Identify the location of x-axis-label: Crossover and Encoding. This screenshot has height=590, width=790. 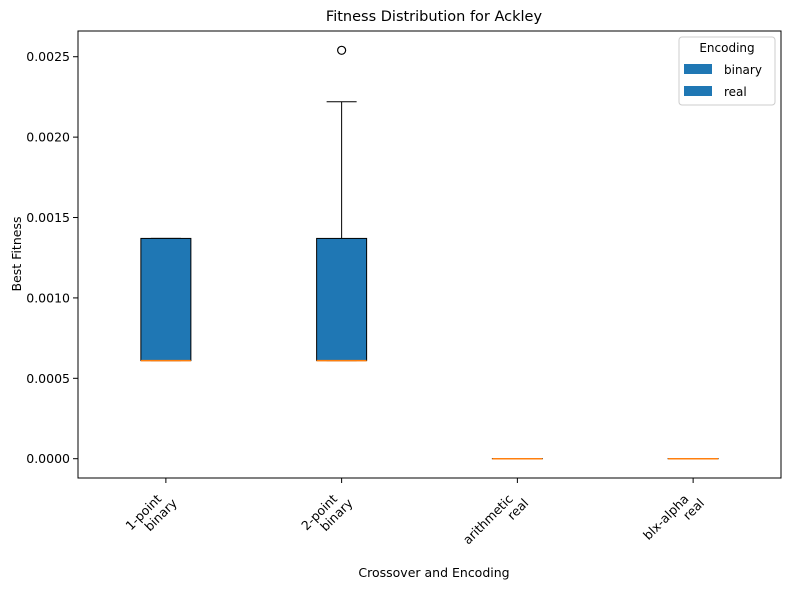
(433, 572).